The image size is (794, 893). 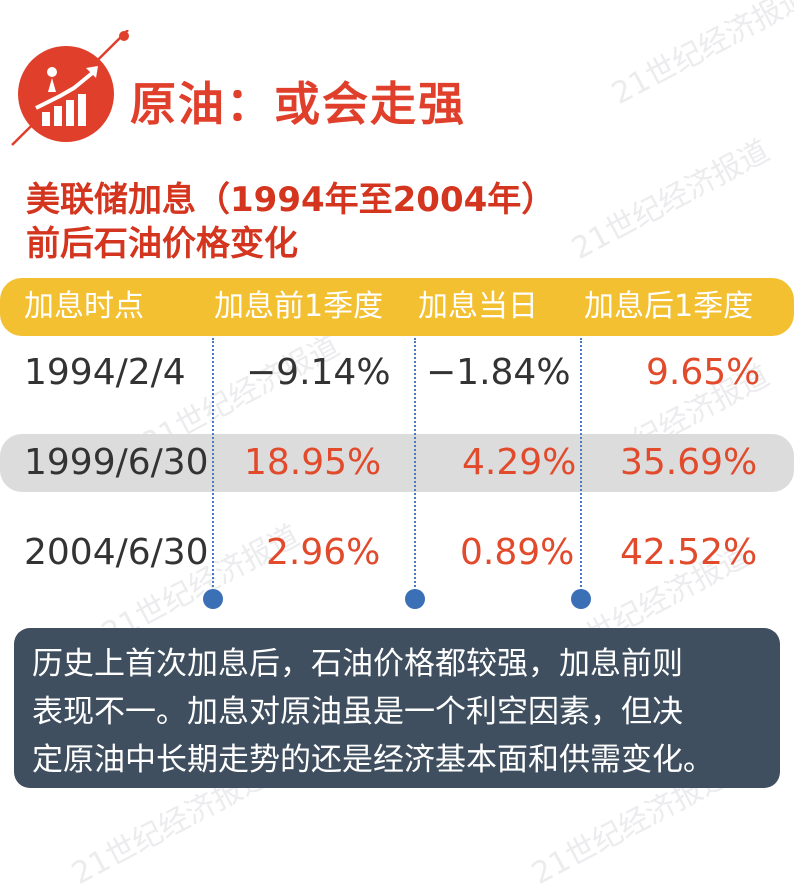 I want to click on cell-day: 0.89%, so click(x=517, y=552).